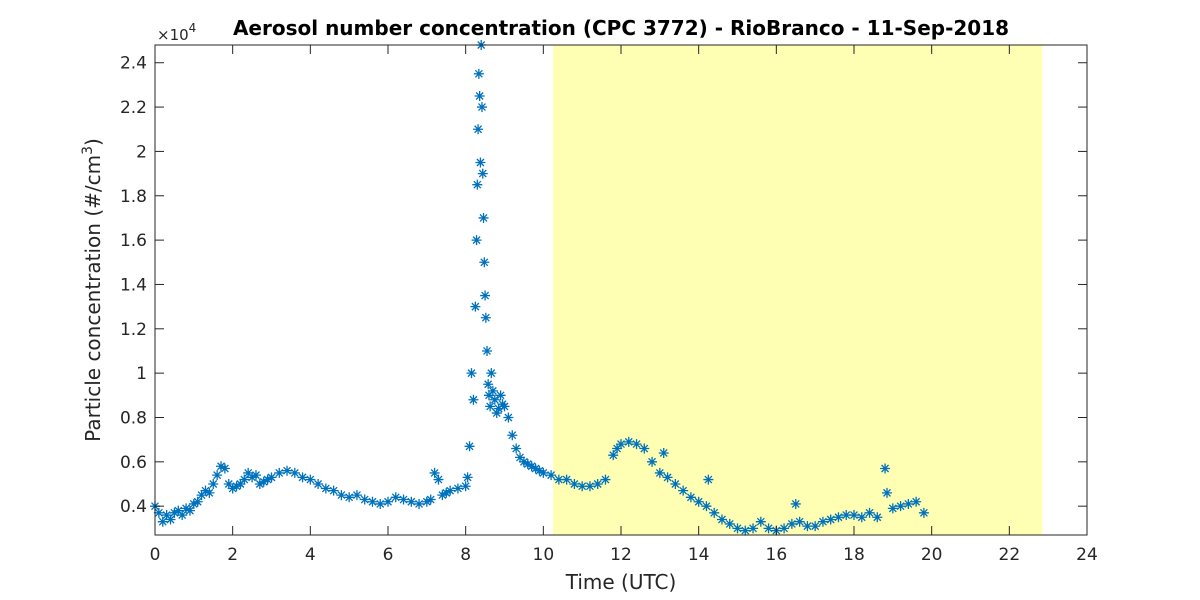 Image resolution: width=1200 pixels, height=600 pixels. Describe the element at coordinates (88, 150) in the screenshot. I see `y-axis-label-sup: 3` at that location.